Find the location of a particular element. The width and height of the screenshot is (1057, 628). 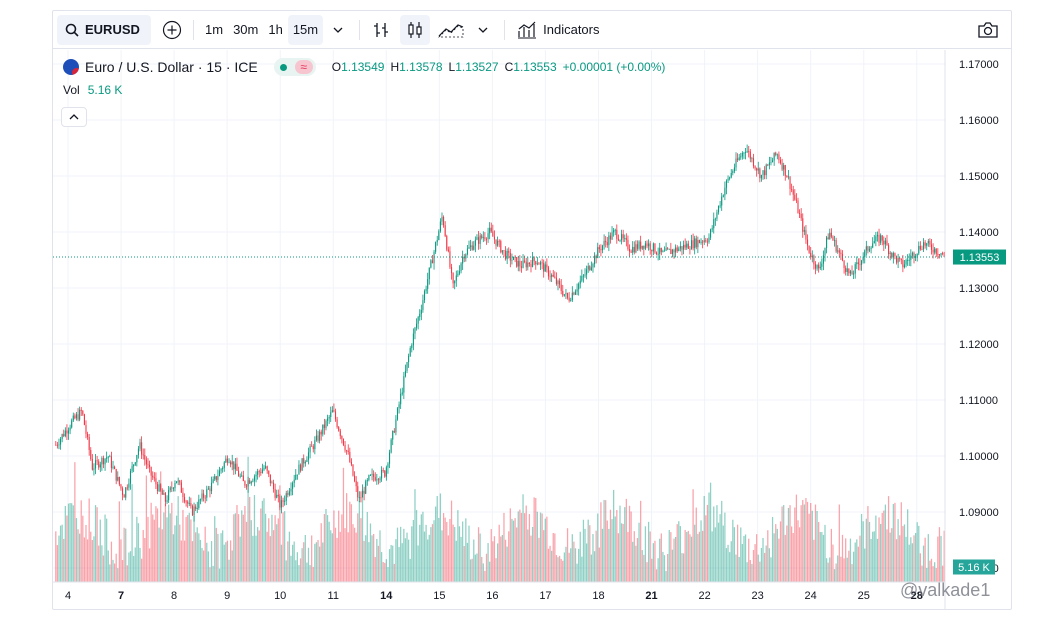

indicators-button: Indicators is located at coordinates (558, 30).